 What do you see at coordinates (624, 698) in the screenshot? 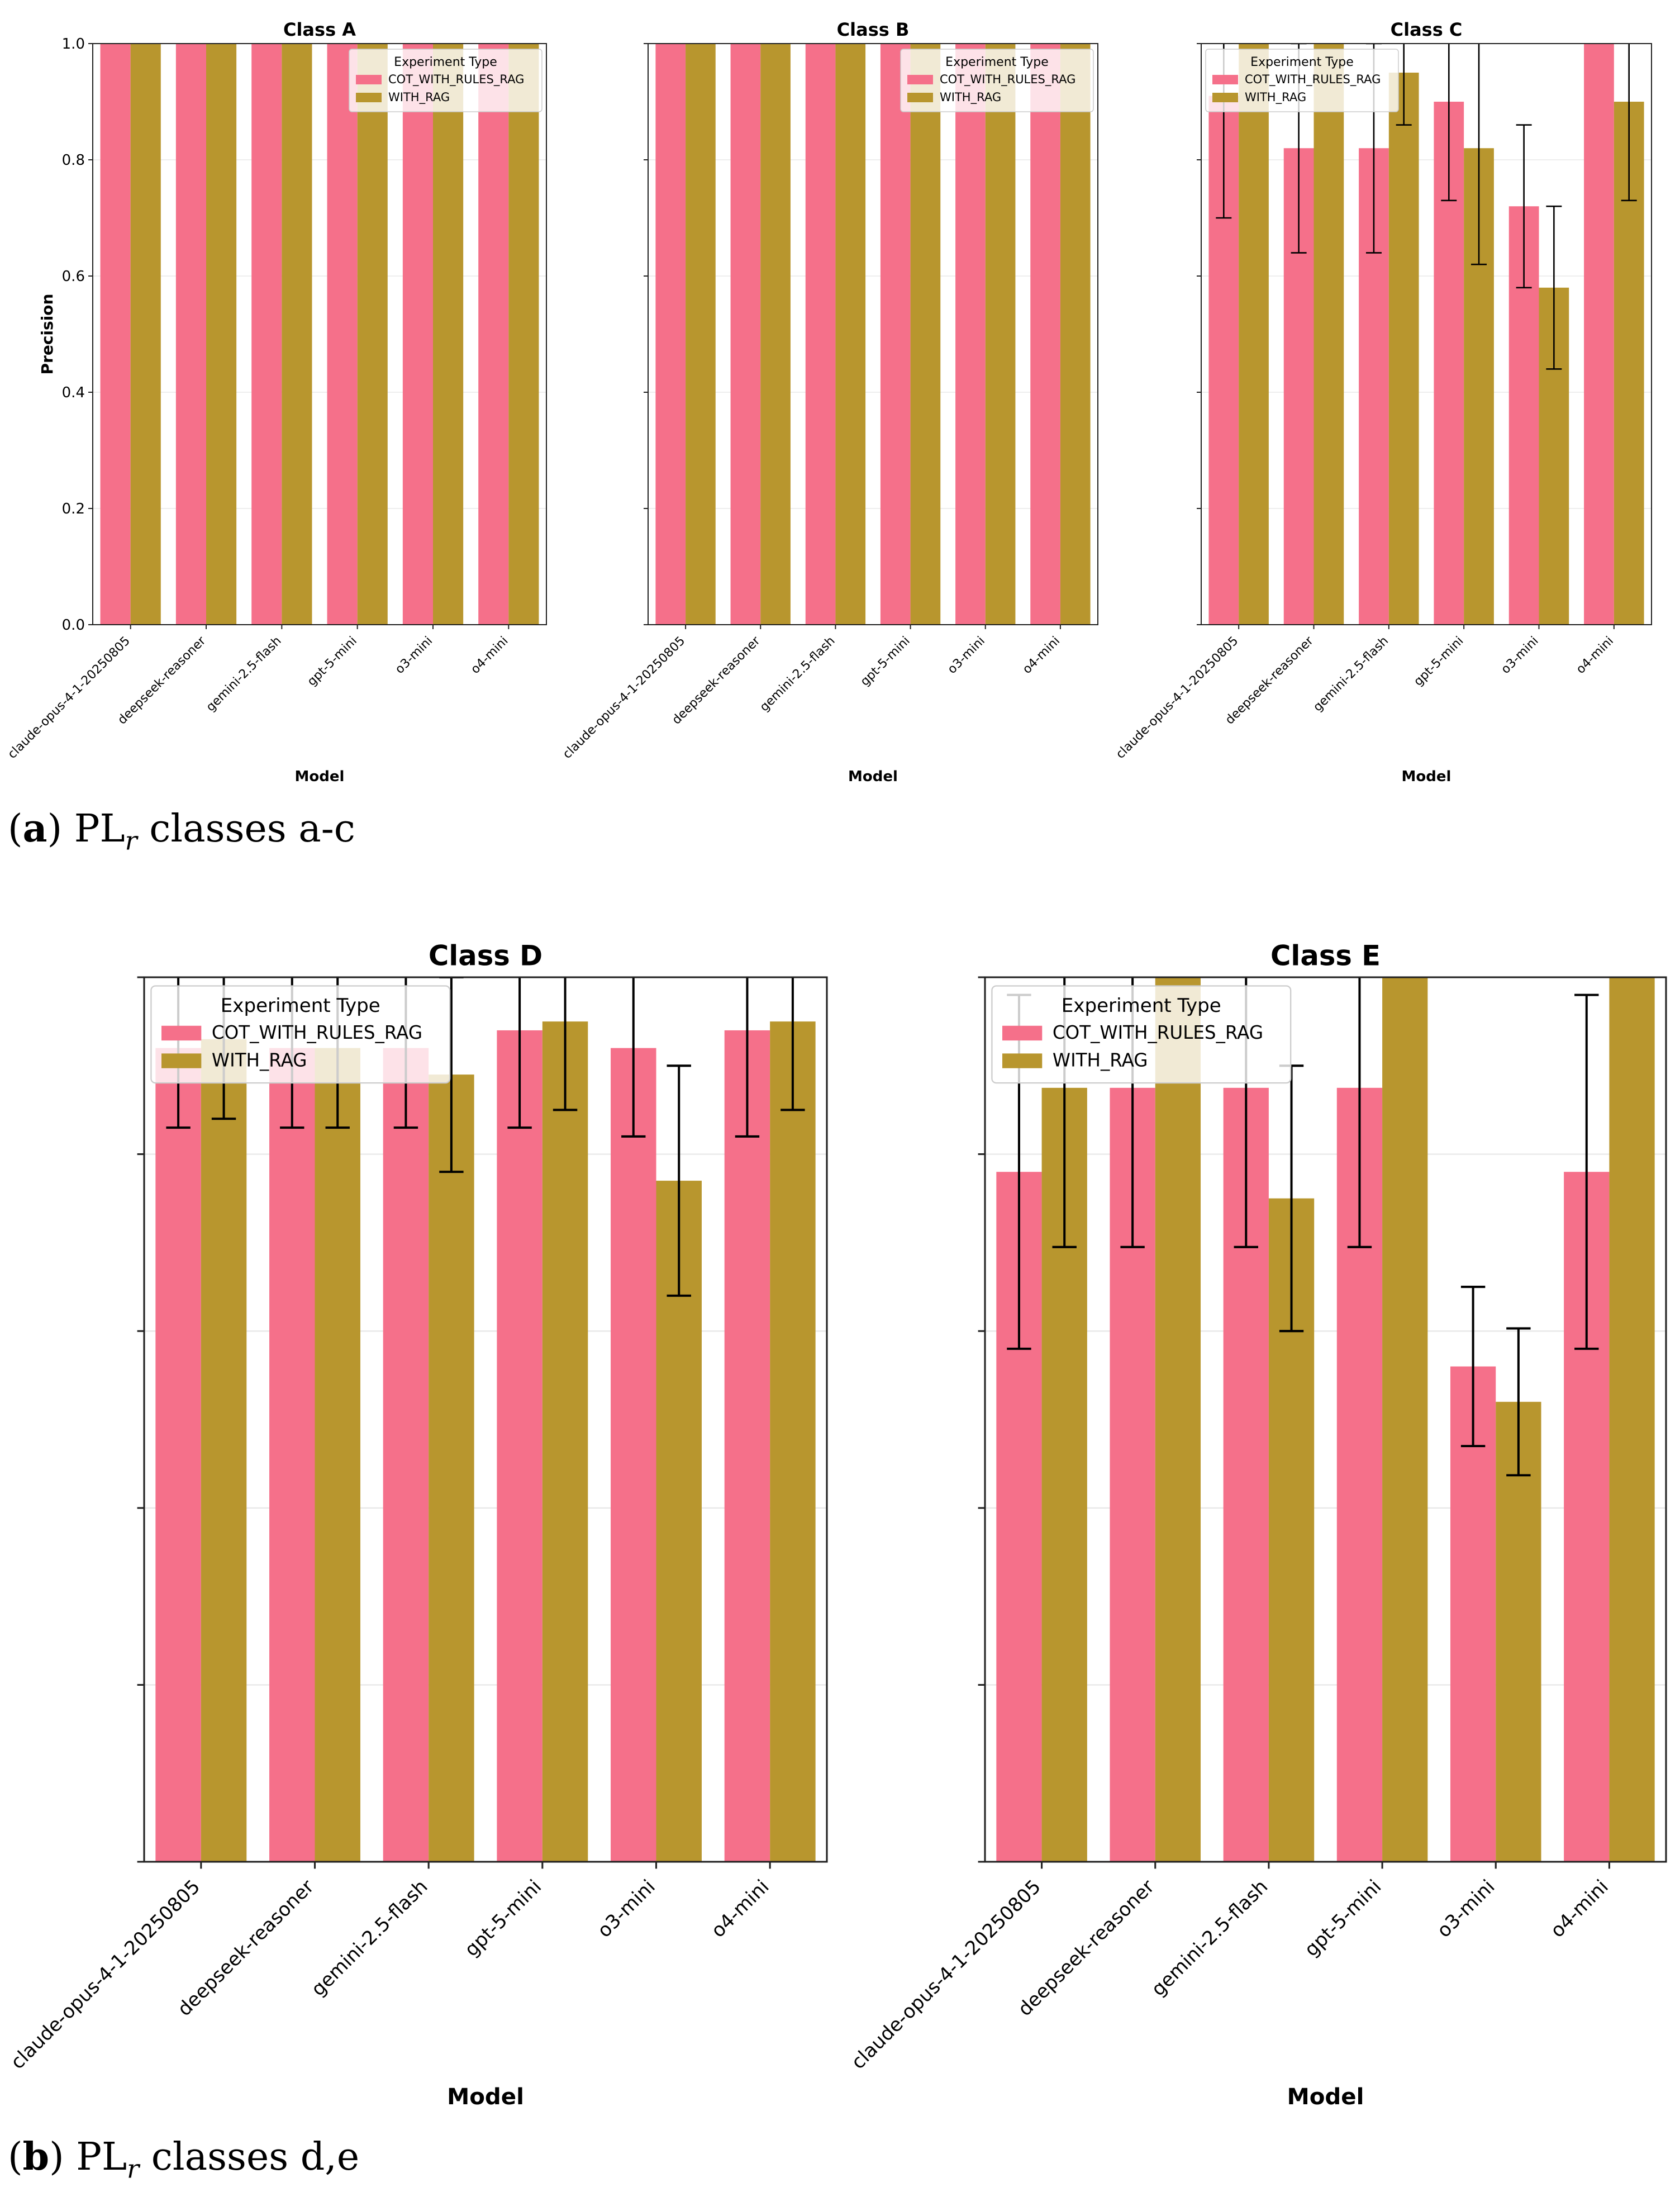
I see `x-tick-label-claude-opus-4-1-20250805: claude-opus-4-1-20250805` at bounding box center [624, 698].